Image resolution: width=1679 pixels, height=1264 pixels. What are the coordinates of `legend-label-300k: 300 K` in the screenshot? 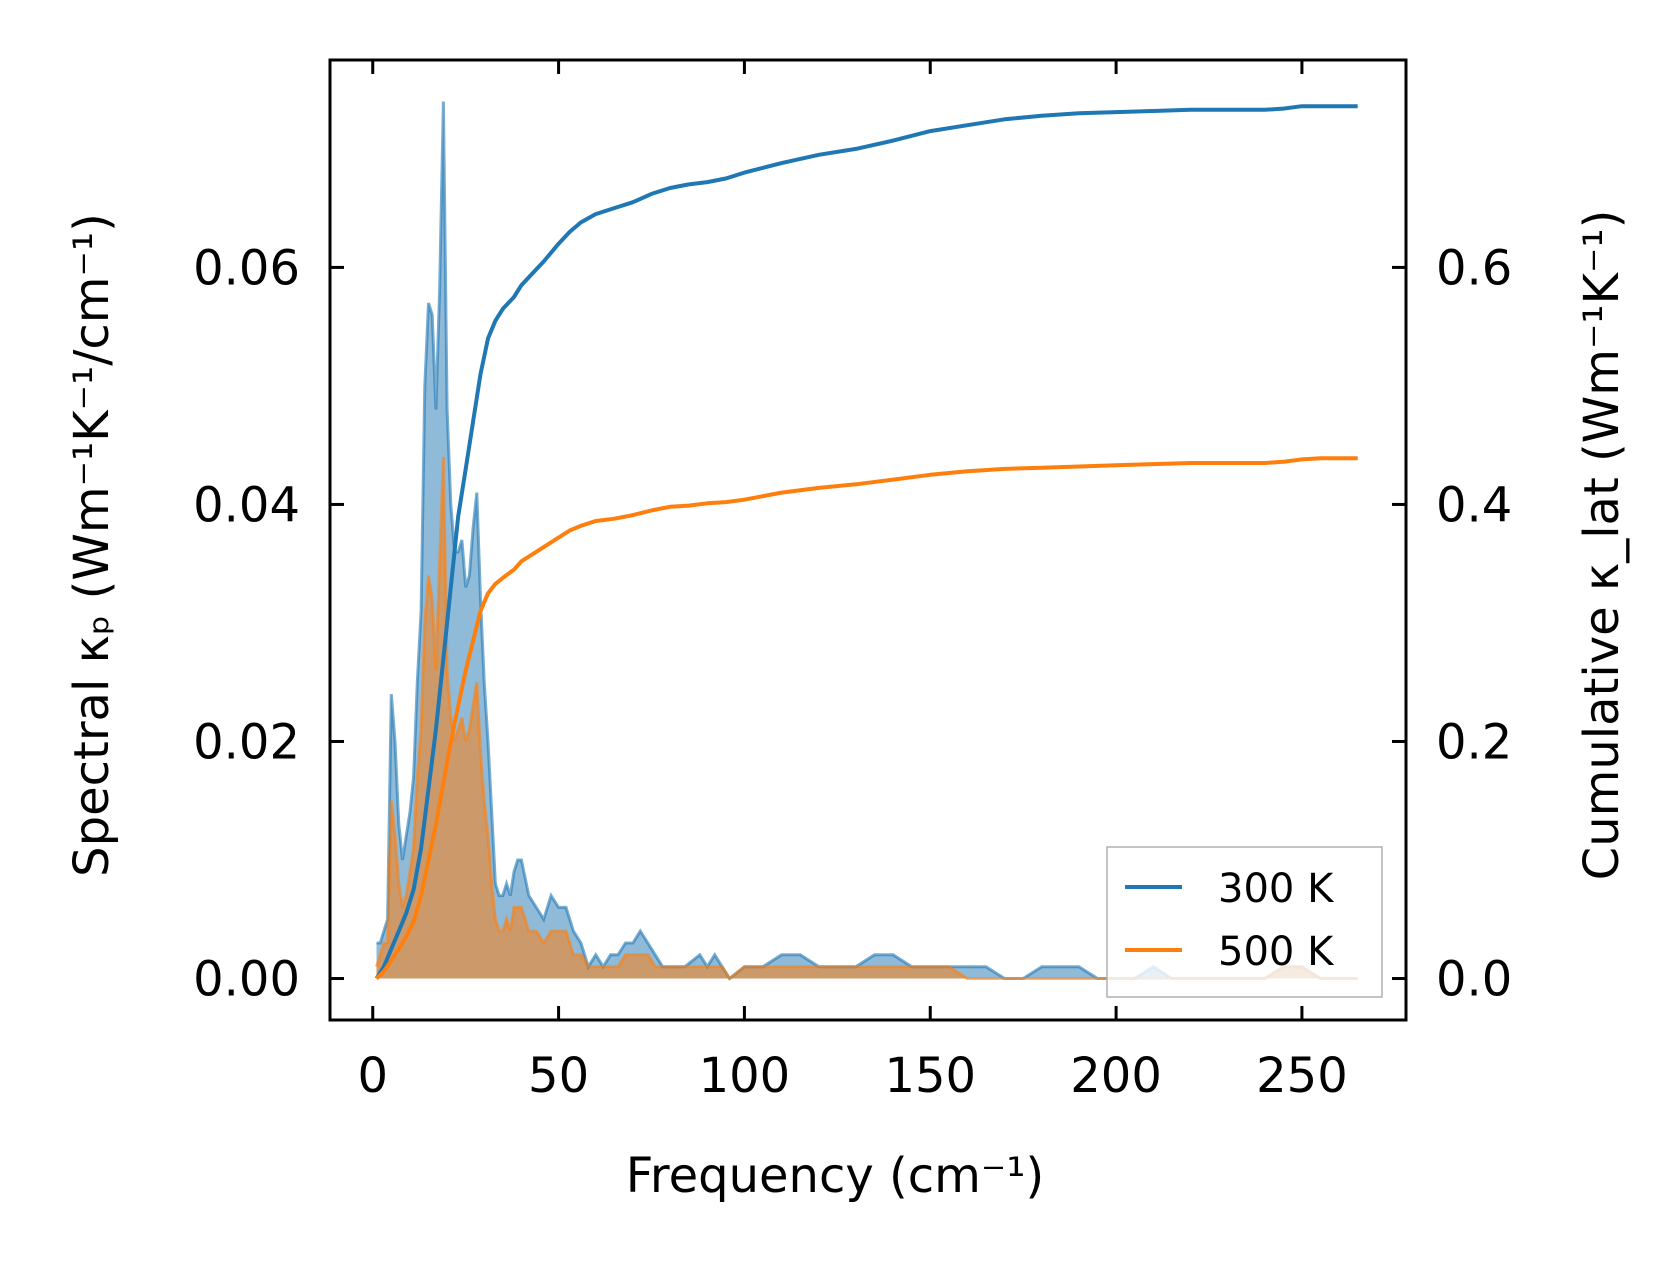 It's located at (1276, 889).